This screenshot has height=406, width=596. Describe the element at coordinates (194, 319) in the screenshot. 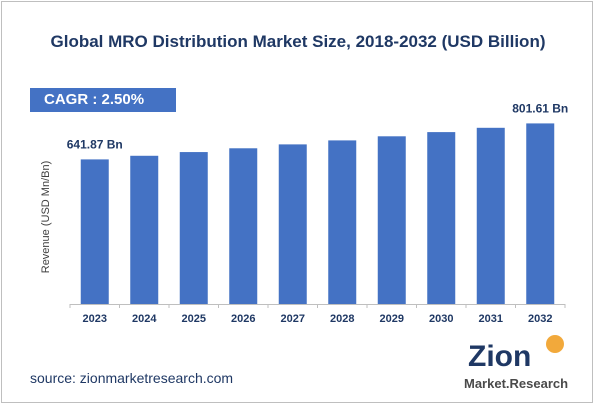

I see `x-tick-label: 2025` at that location.